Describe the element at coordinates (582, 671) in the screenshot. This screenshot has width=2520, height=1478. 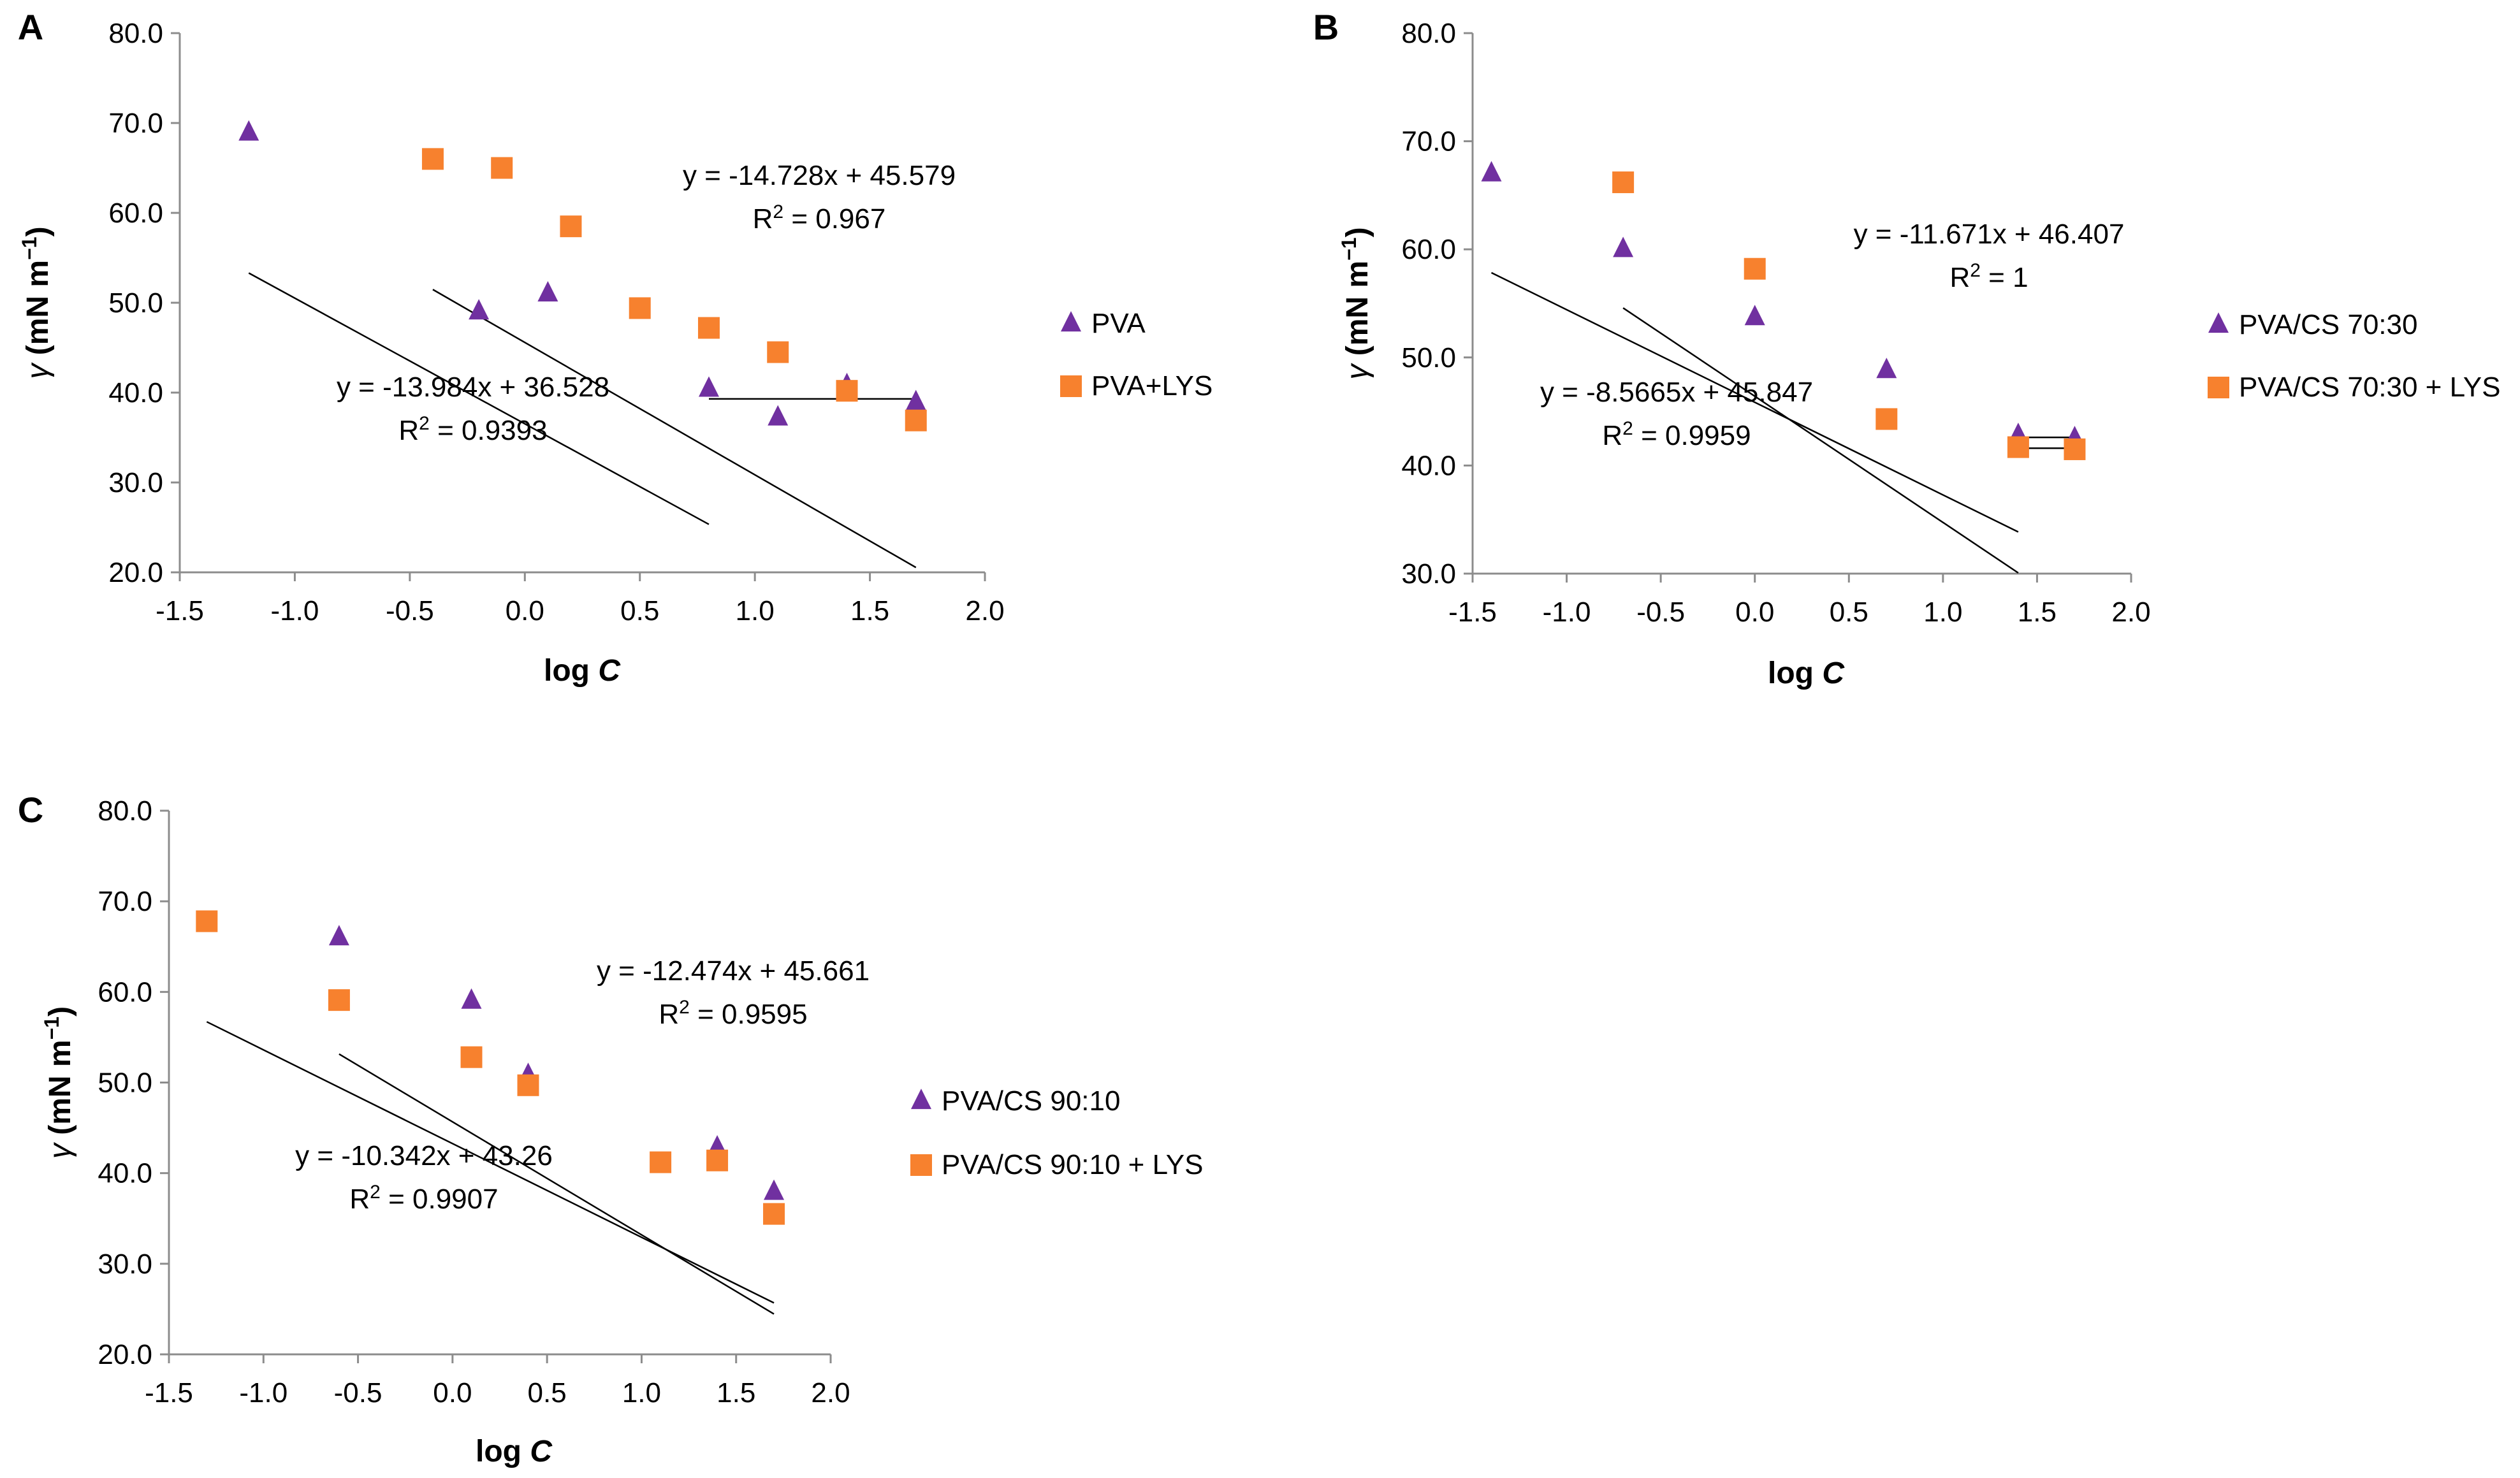
I see `x-axis-title: log C` at that location.